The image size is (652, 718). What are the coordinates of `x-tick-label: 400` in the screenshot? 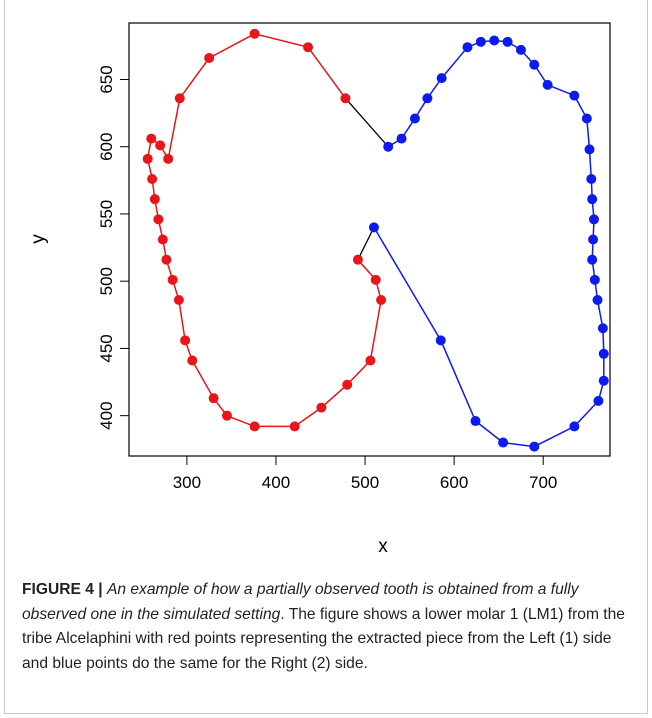 It's located at (276, 482).